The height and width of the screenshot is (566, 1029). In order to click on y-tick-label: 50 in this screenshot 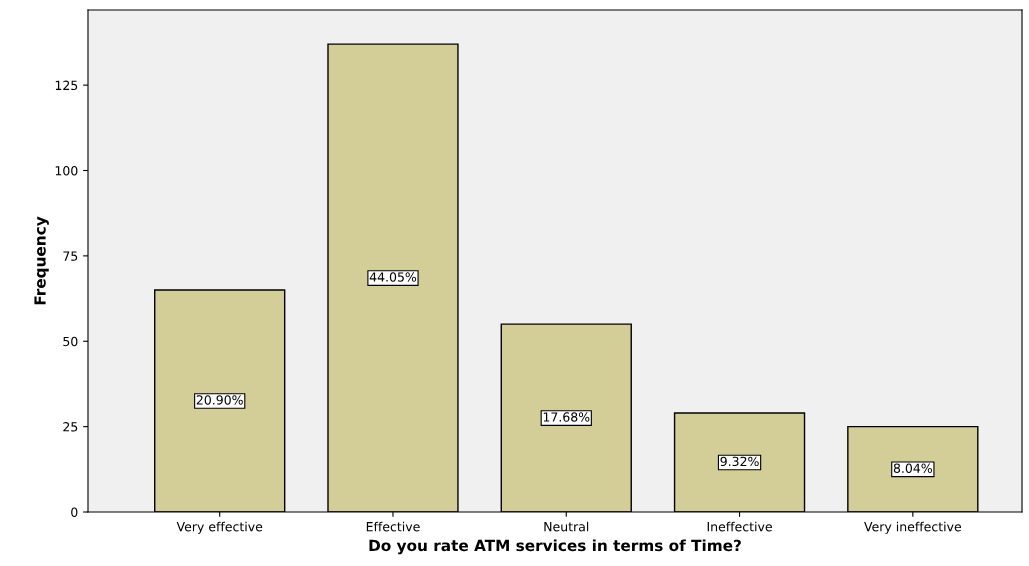, I will do `click(70, 341)`.